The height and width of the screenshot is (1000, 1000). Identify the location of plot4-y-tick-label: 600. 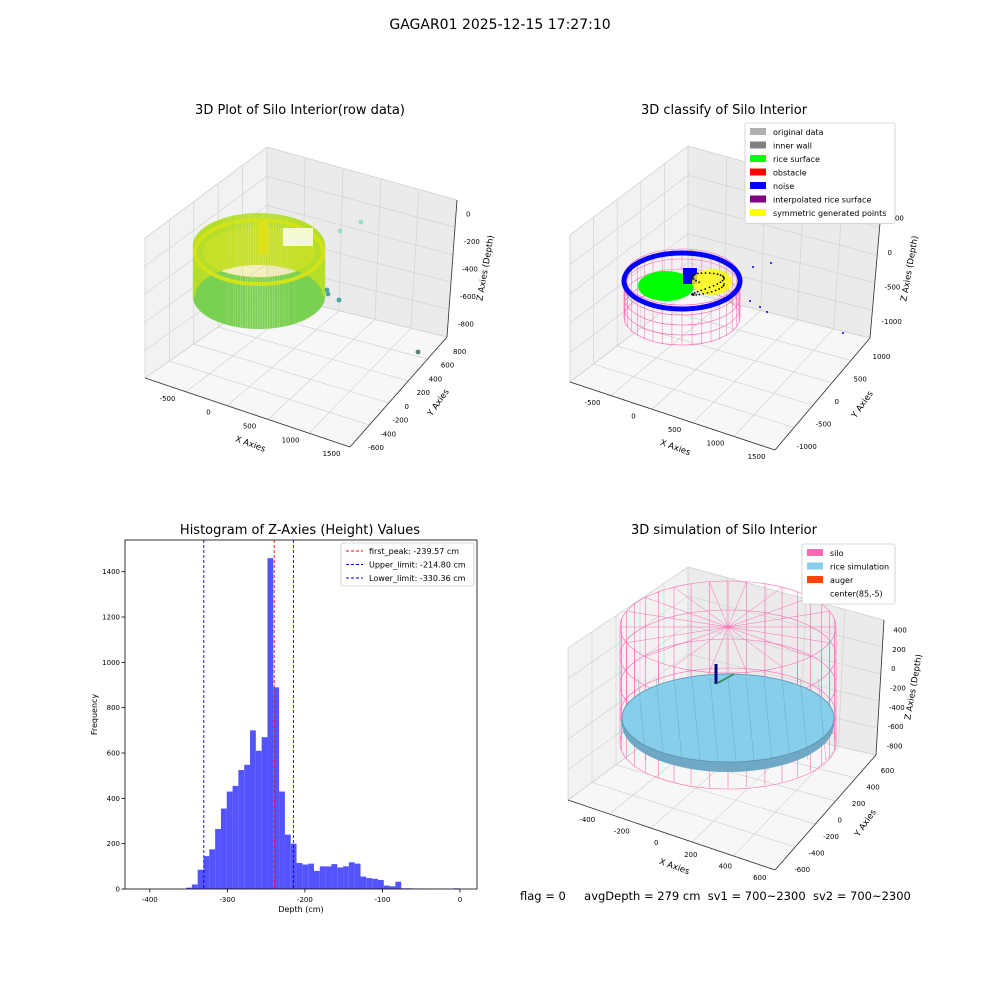
(887, 771).